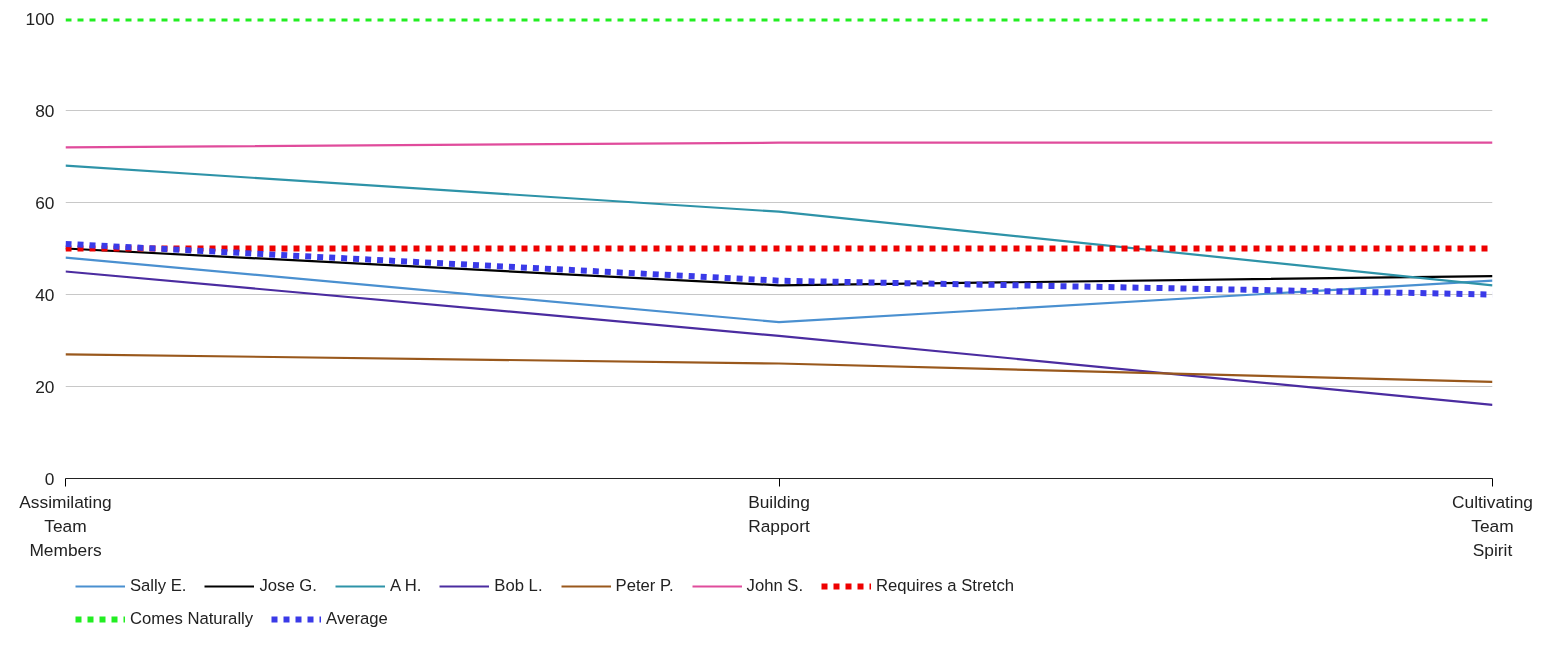 The width and height of the screenshot is (1547, 658). What do you see at coordinates (945, 586) in the screenshot?
I see `legend-label: Requires a Stretch` at bounding box center [945, 586].